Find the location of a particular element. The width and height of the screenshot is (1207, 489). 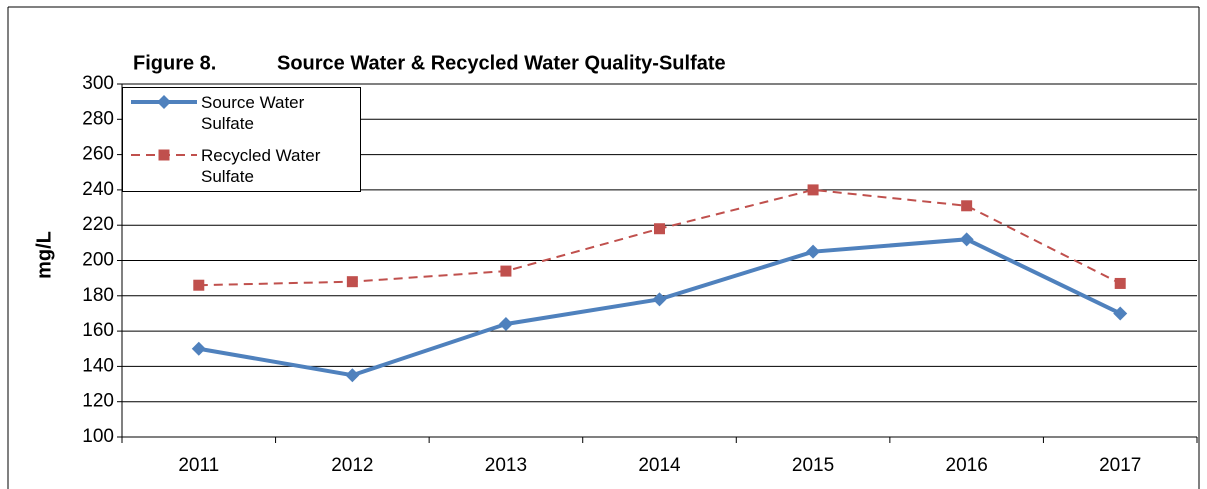

y-axis-label: mg/L is located at coordinates (44, 255).